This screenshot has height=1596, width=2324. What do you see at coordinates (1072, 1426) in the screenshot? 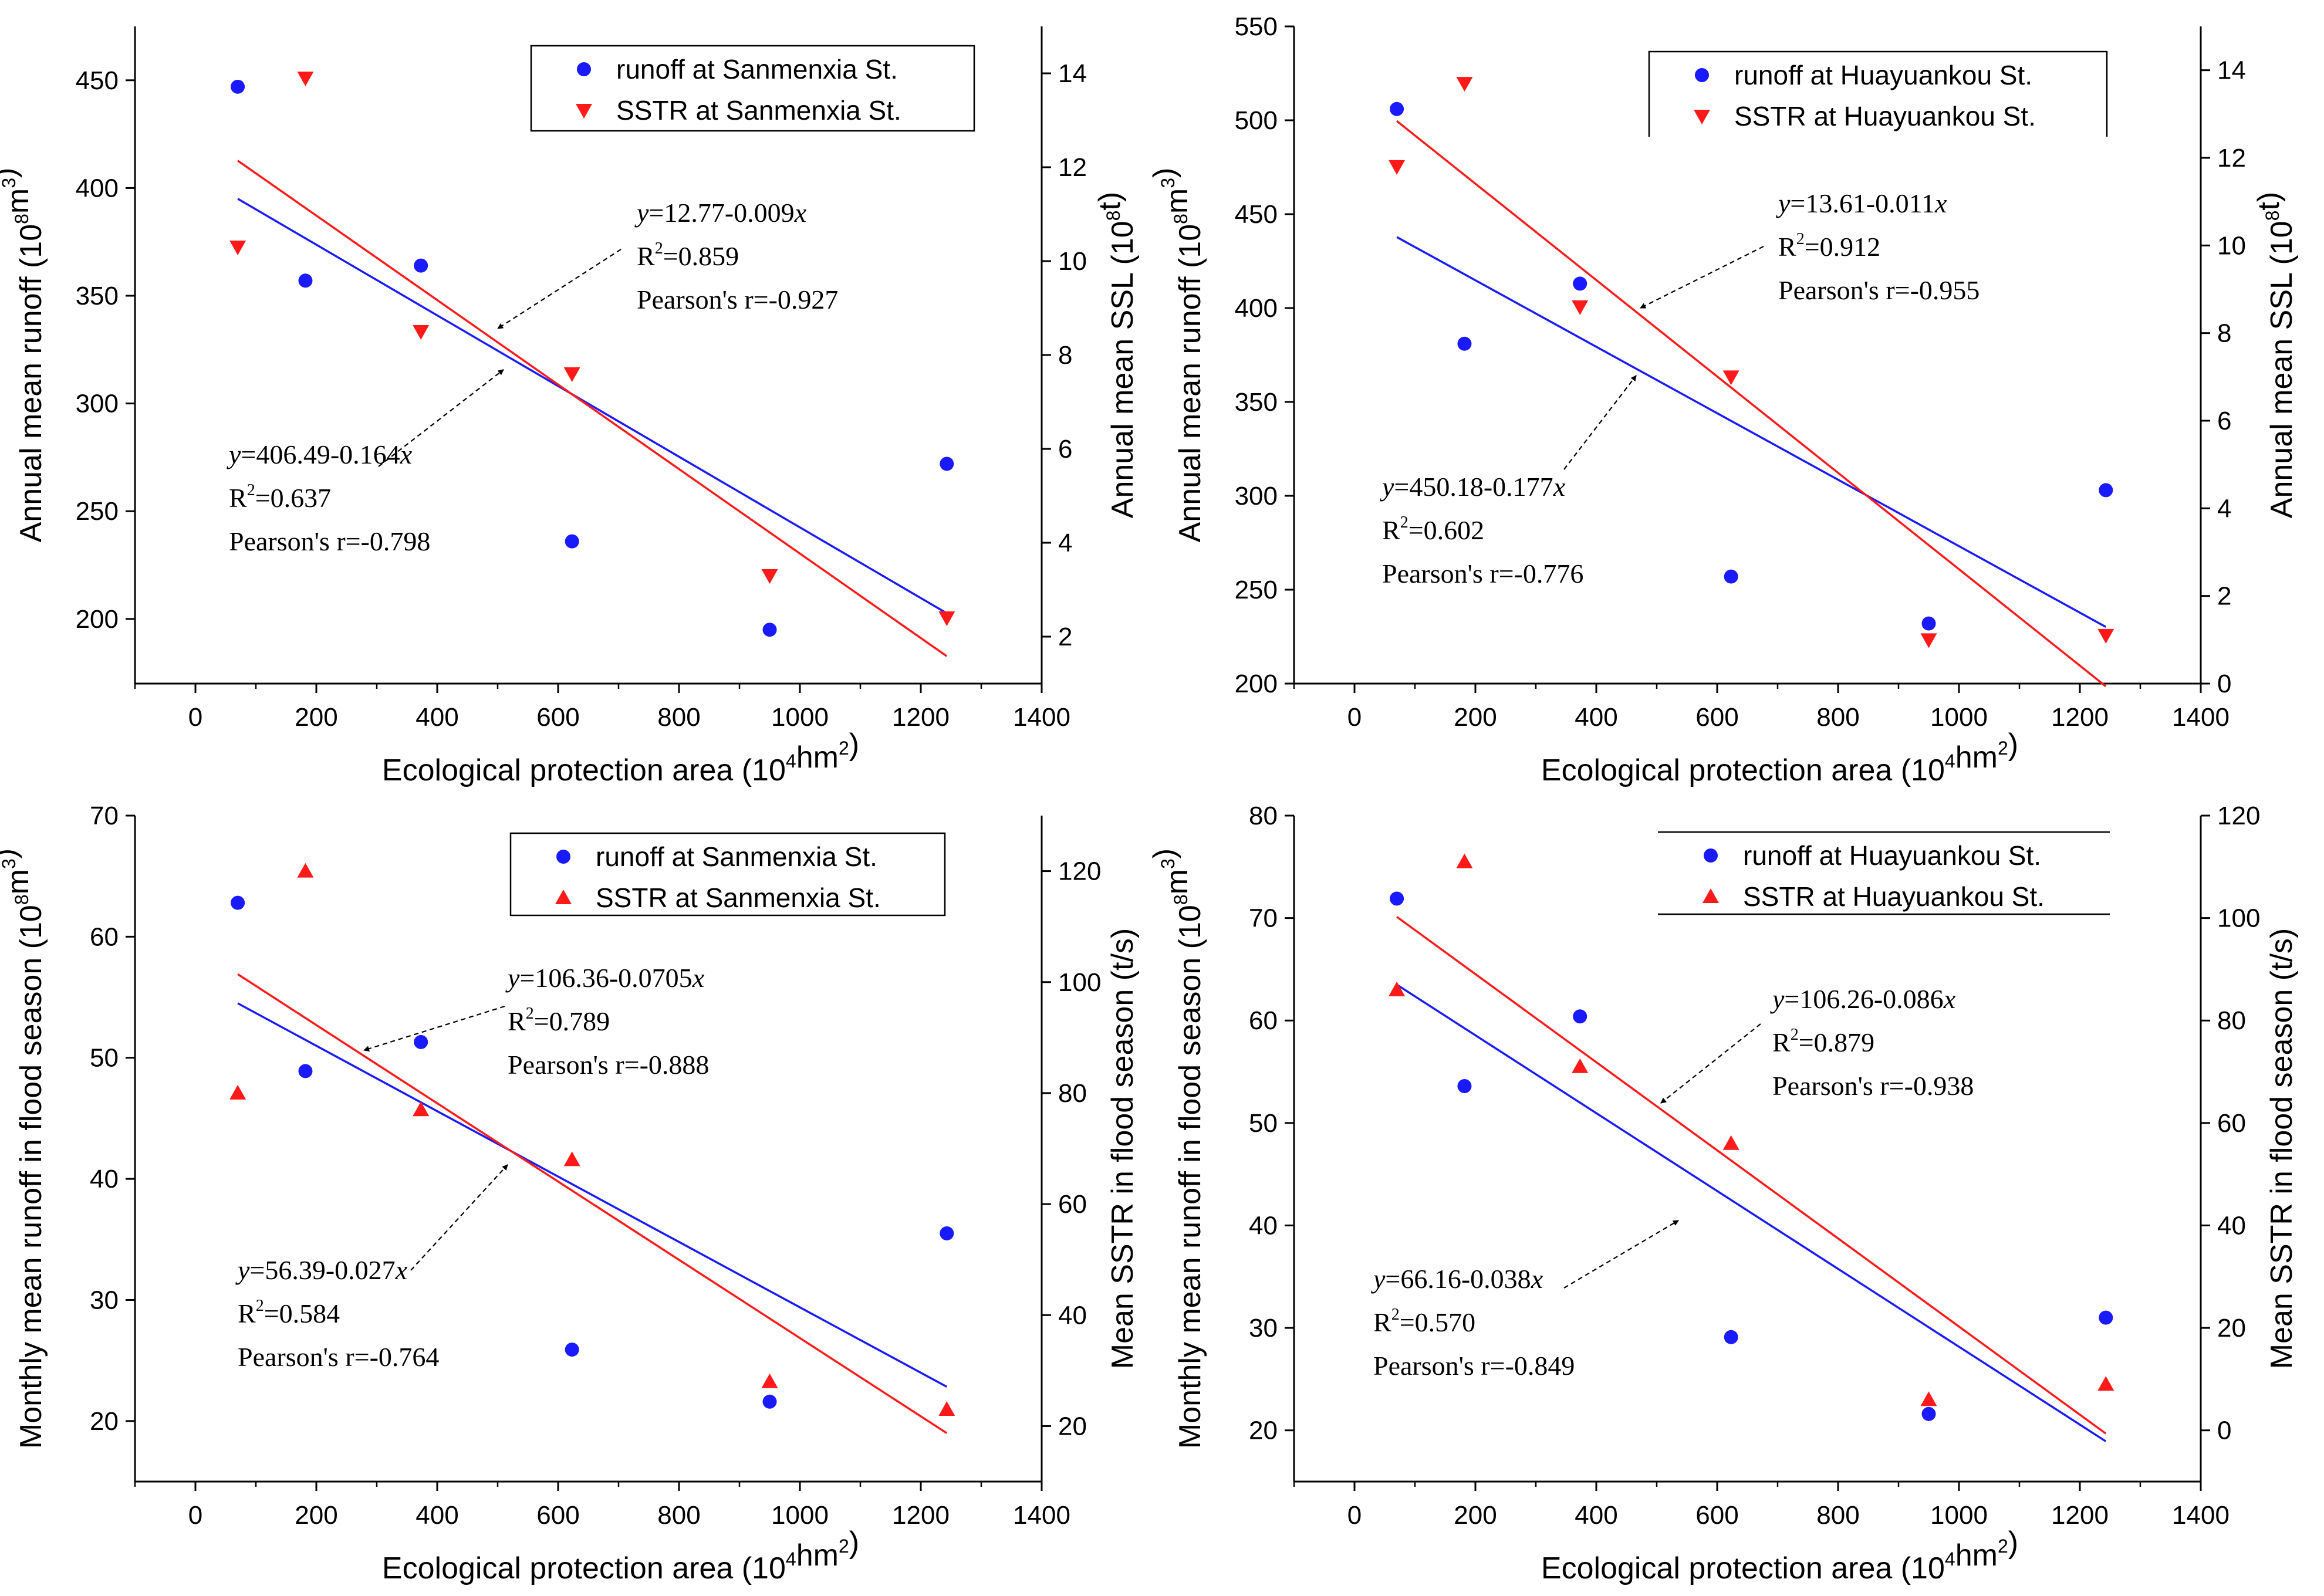
I see `y2-tick-label: 20` at bounding box center [1072, 1426].